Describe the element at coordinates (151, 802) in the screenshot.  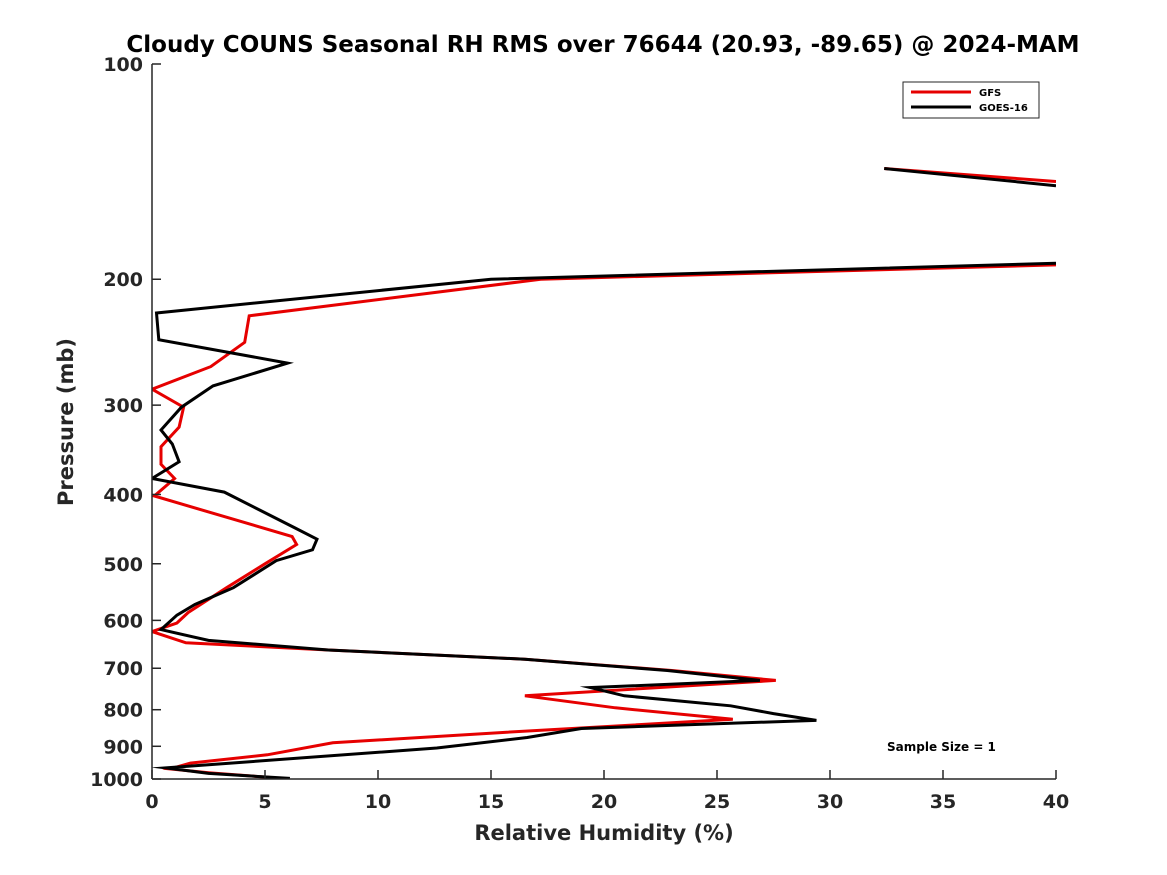
I see `x-tick-label: 0` at that location.